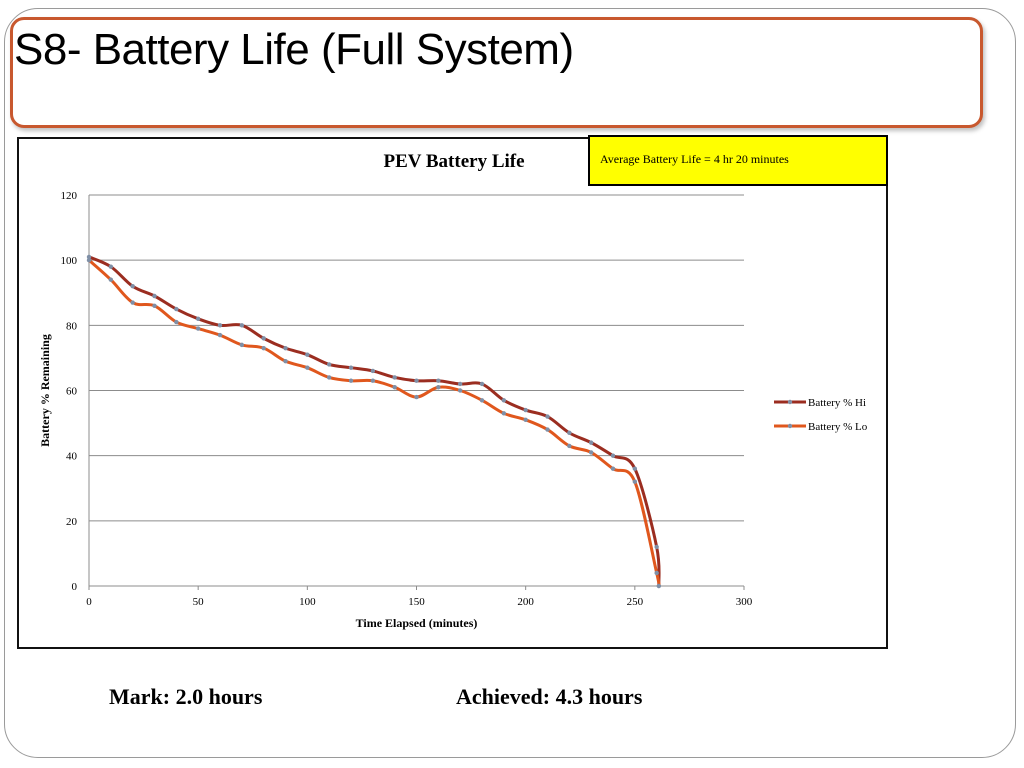 This screenshot has width=1024, height=768. I want to click on y-tick-label: 0, so click(75, 587).